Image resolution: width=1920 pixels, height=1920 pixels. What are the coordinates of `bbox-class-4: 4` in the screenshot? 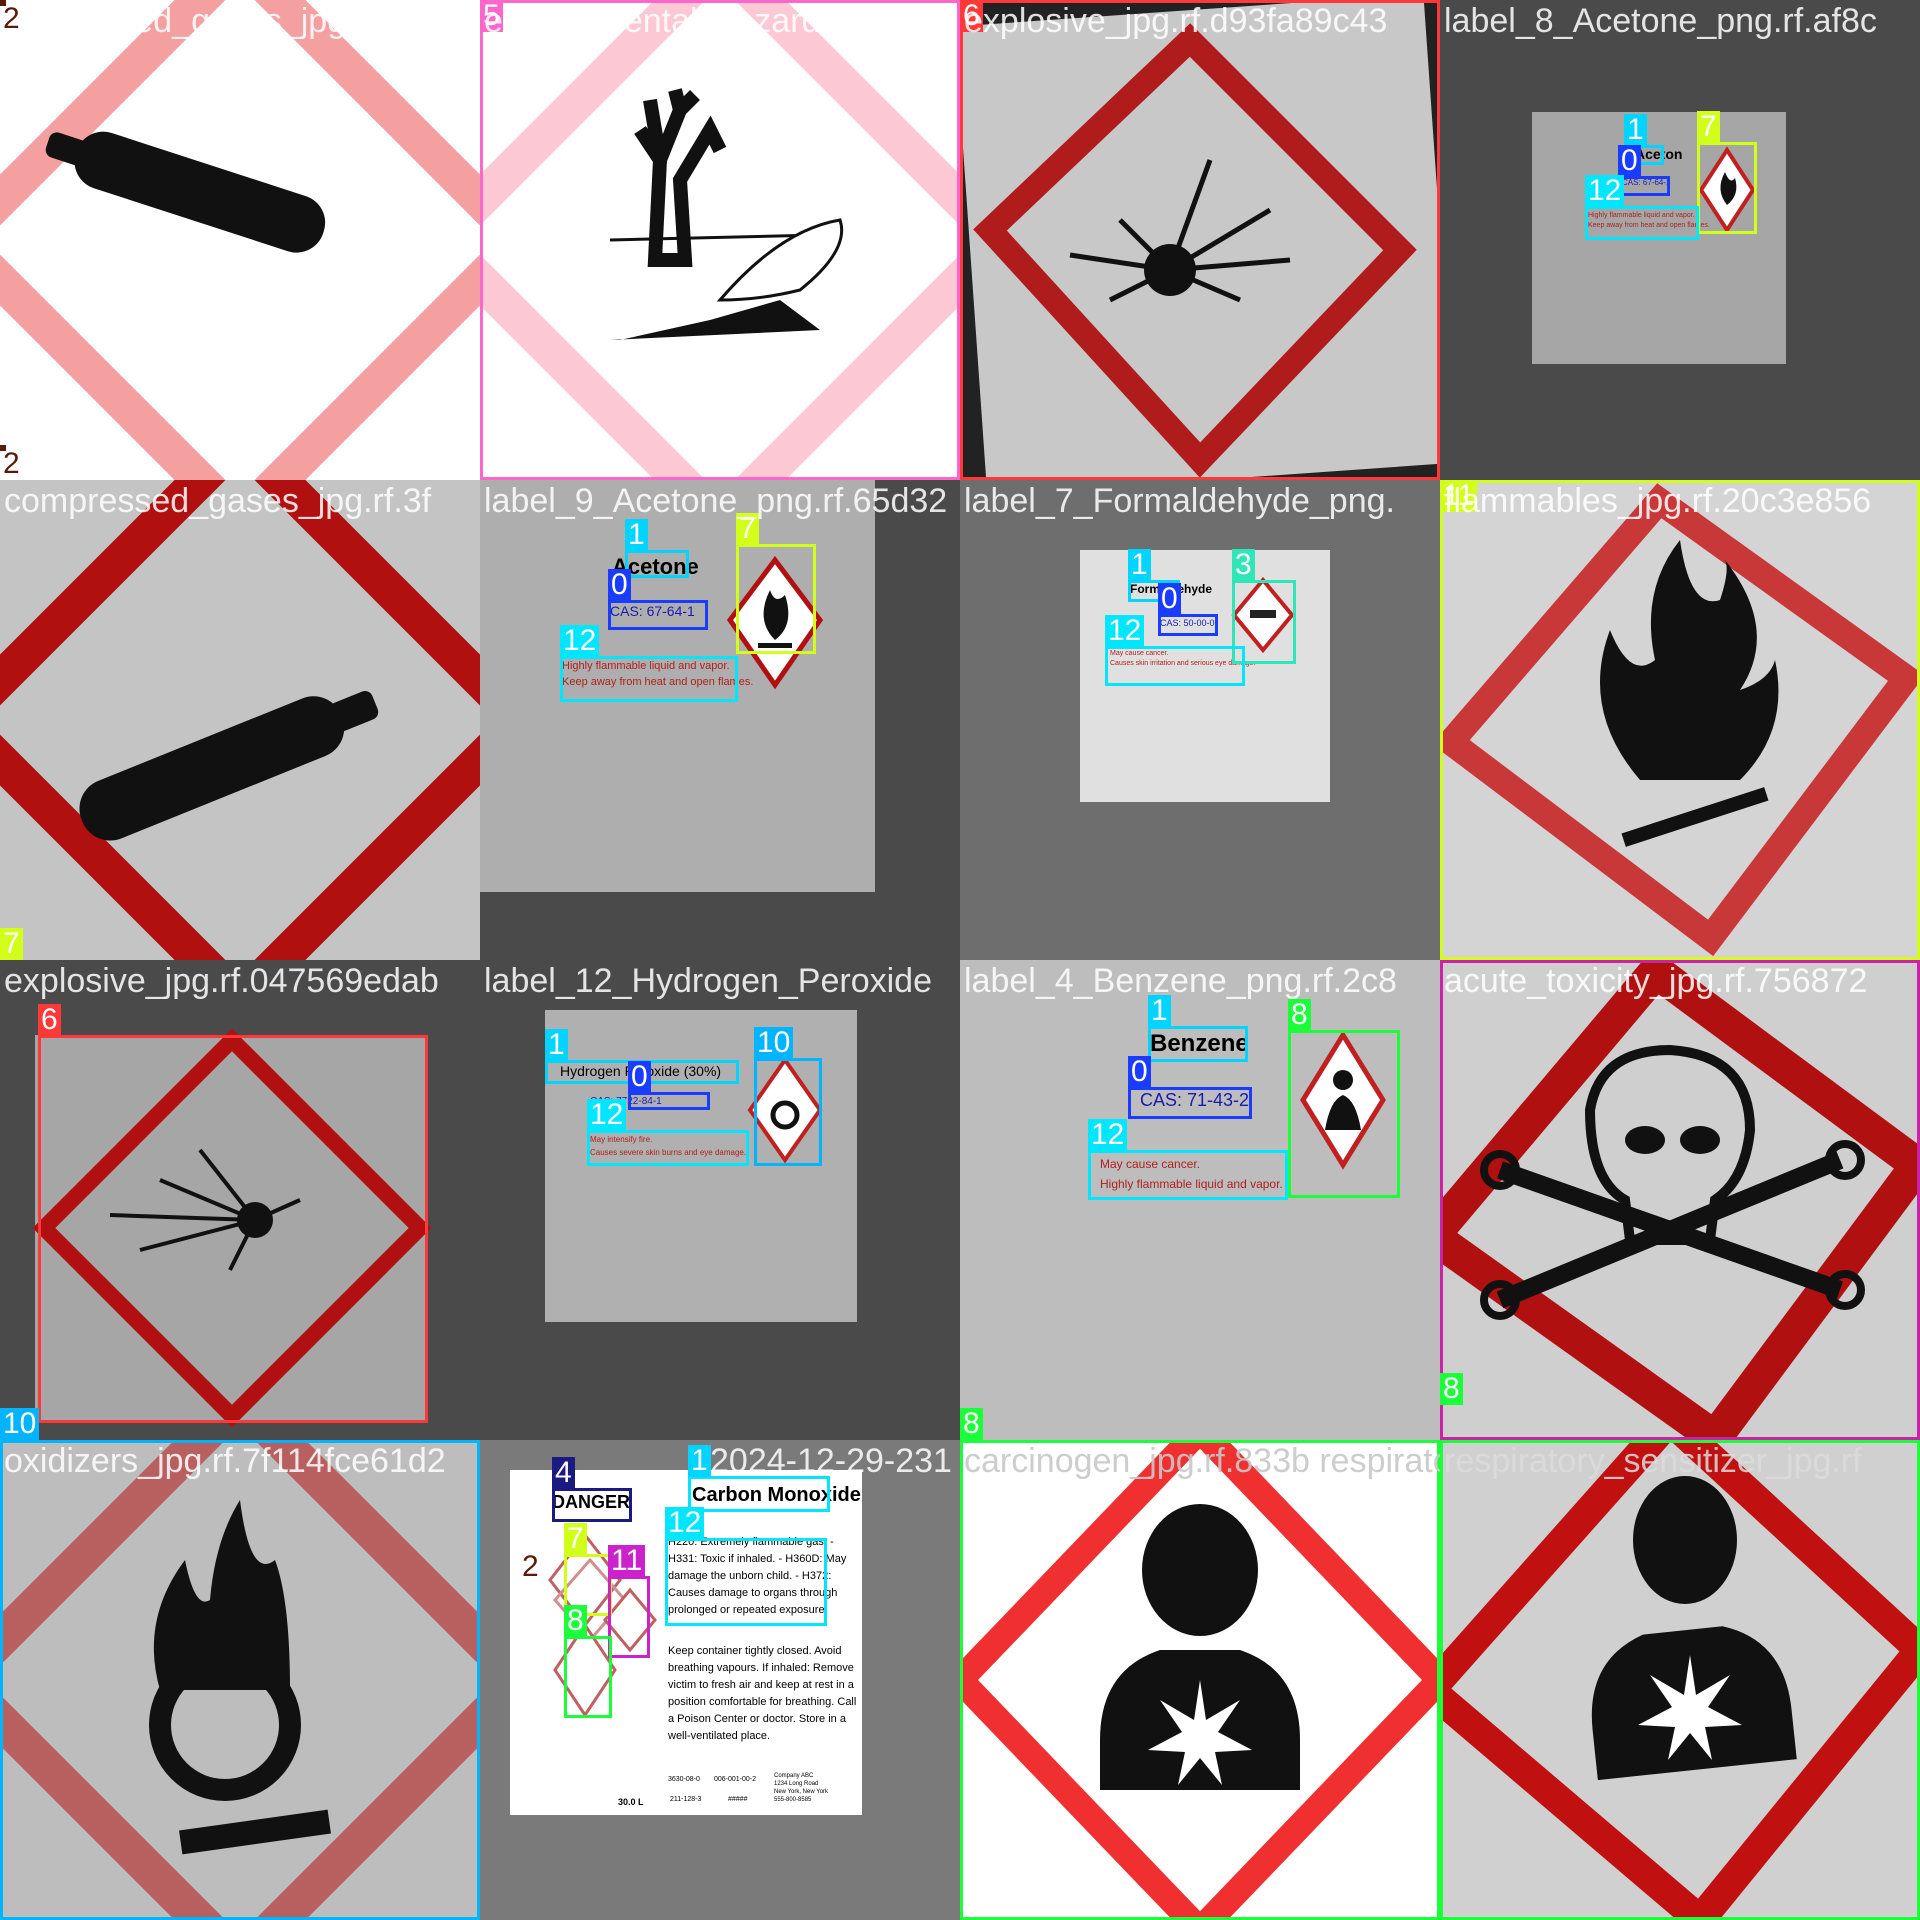 It's located at (592, 1489).